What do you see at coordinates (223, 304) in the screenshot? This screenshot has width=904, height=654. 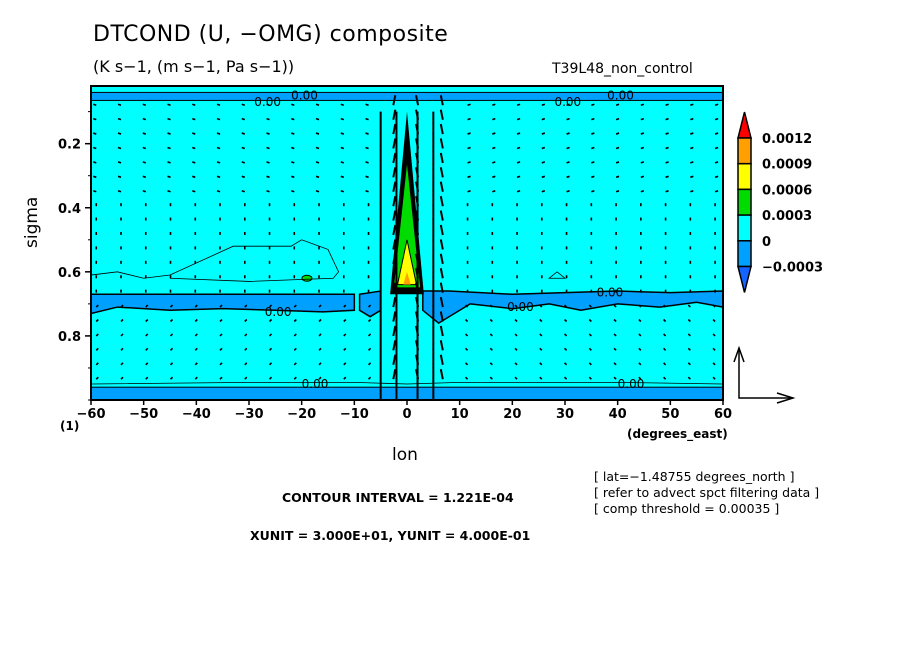 I see `negative-region-west` at bounding box center [223, 304].